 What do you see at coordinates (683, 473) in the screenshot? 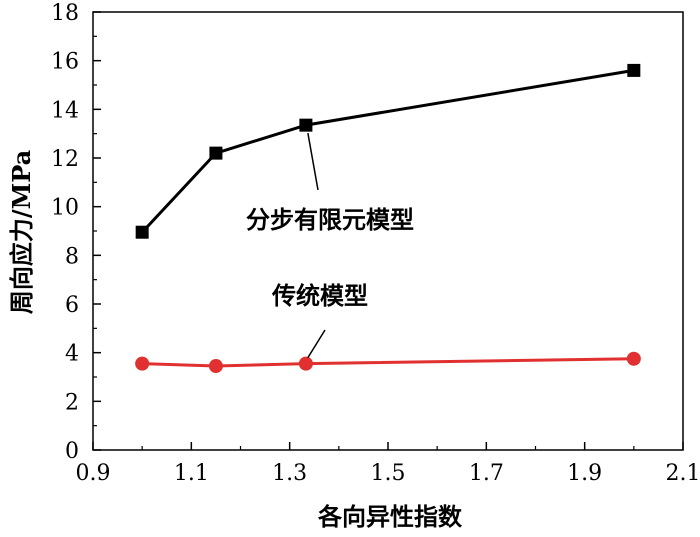
I see `x-tick-label: 2.1` at bounding box center [683, 473].